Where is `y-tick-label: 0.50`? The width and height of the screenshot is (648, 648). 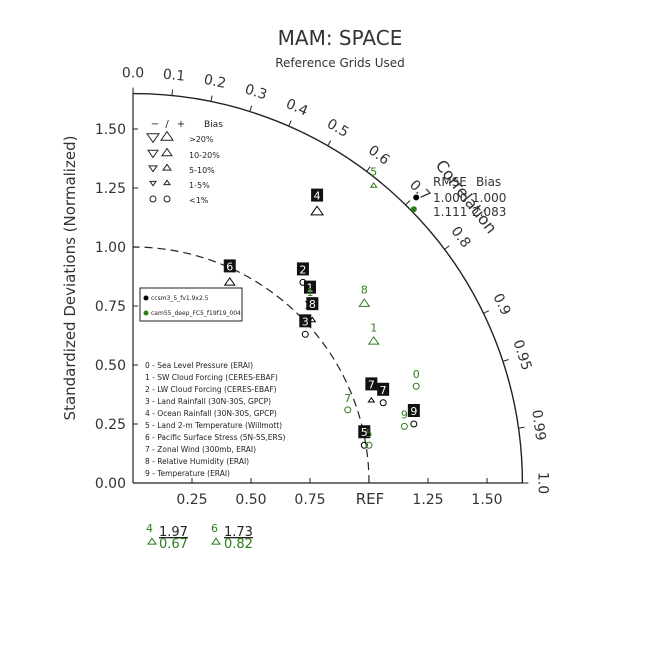
y-tick-label: 0.50 is located at coordinates (110, 366).